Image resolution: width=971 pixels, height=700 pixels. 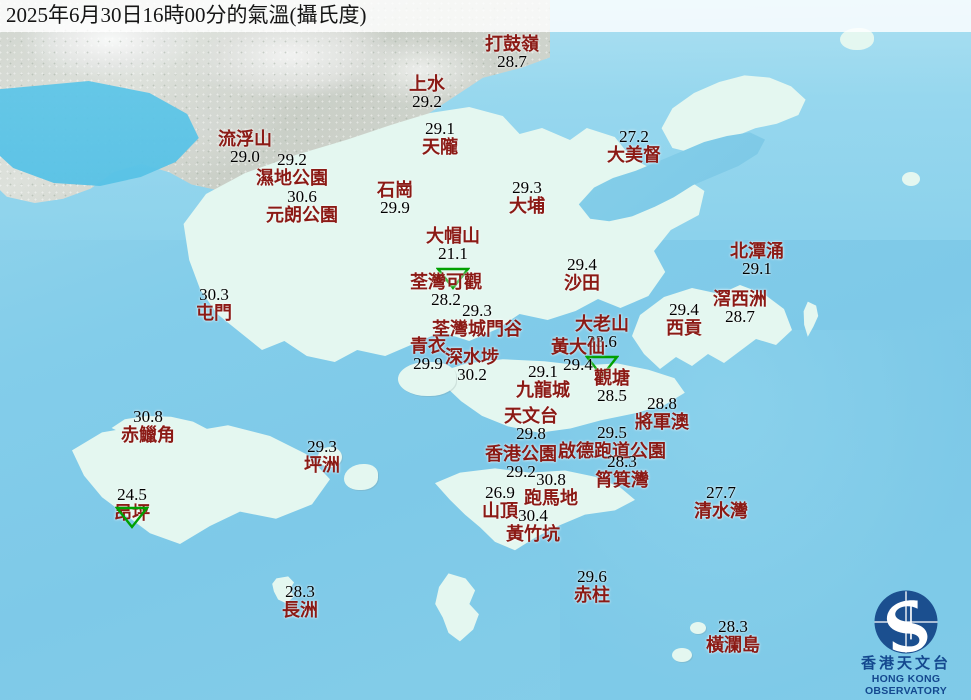 What do you see at coordinates (740, 299) in the screenshot?
I see `station-name: 滘西洲` at bounding box center [740, 299].